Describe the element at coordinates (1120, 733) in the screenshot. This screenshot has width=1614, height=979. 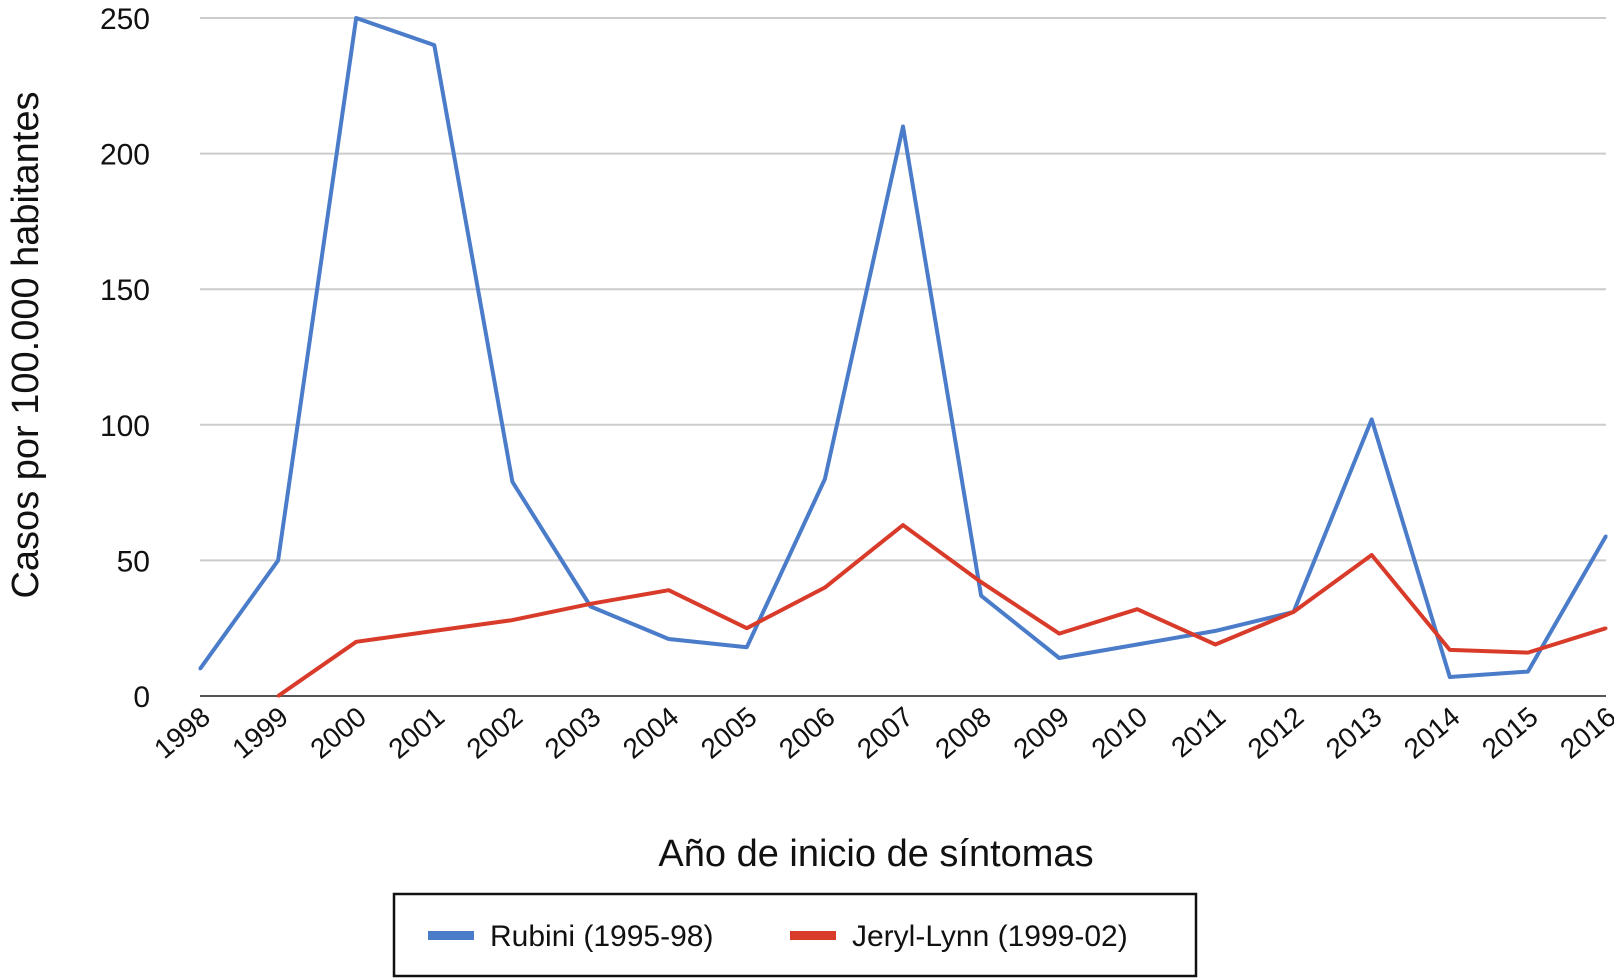
I see `x-tick-label: 2010` at that location.